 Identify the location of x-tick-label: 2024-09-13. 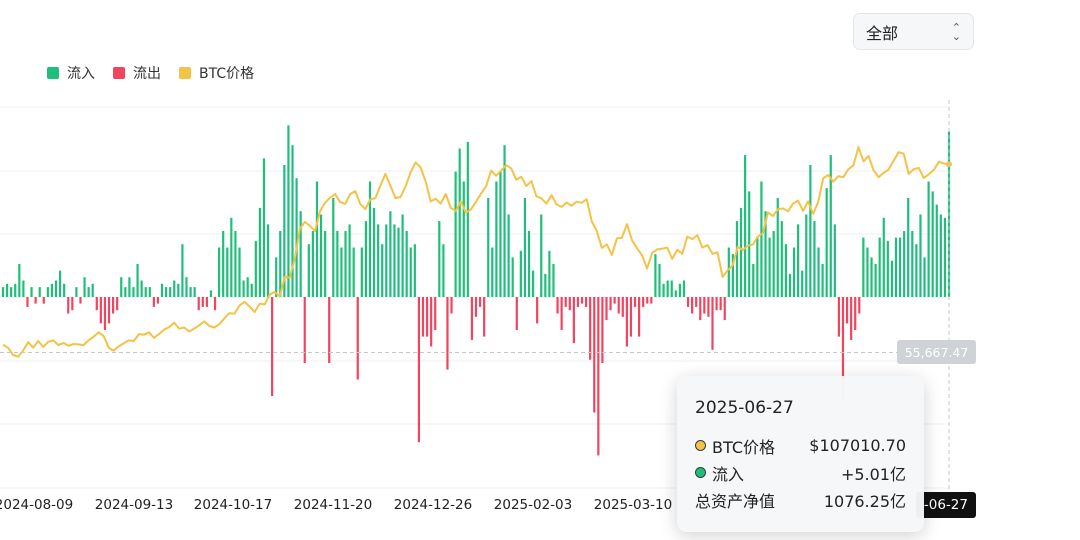
(134, 505).